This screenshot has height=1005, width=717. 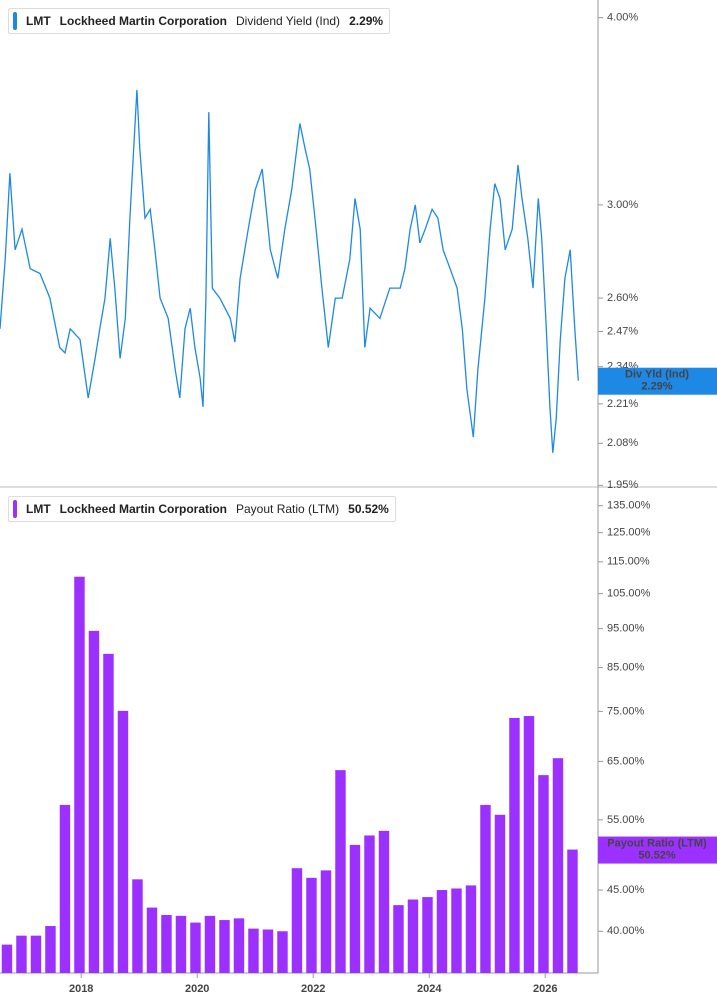 I want to click on y-tick-label: 4.00%, so click(x=622, y=18).